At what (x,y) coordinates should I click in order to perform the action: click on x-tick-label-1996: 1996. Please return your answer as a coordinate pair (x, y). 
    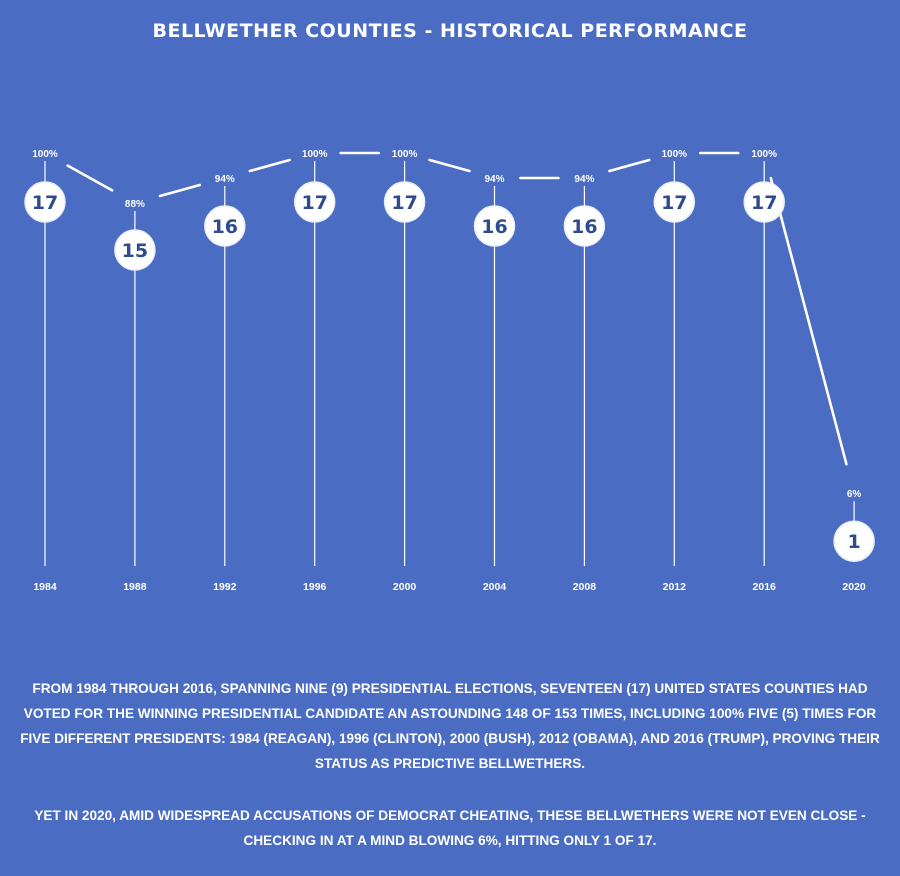
    Looking at the image, I should click on (315, 587).